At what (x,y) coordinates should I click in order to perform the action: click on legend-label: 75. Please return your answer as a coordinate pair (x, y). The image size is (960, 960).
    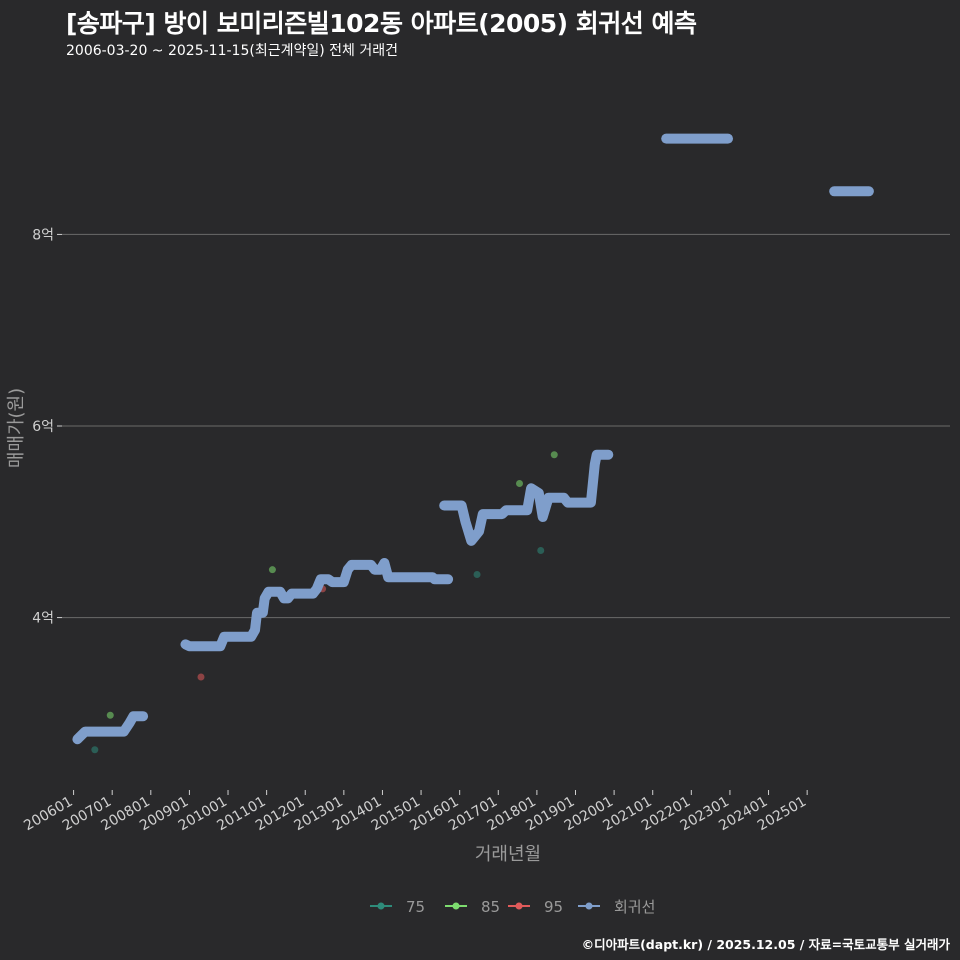
    Looking at the image, I should click on (415, 907).